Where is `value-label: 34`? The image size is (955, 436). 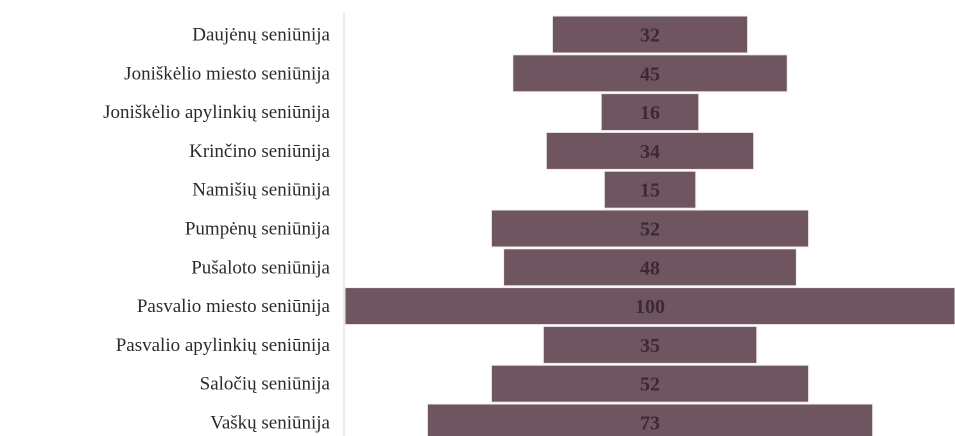 value-label: 34 is located at coordinates (650, 152).